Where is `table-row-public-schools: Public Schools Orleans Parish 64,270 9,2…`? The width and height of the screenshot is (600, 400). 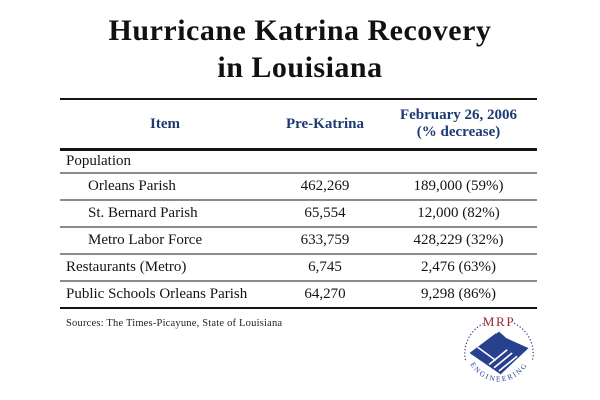
table-row-public-schools: Public Schools Orleans Parish 64,270 9,2… is located at coordinates (298, 294).